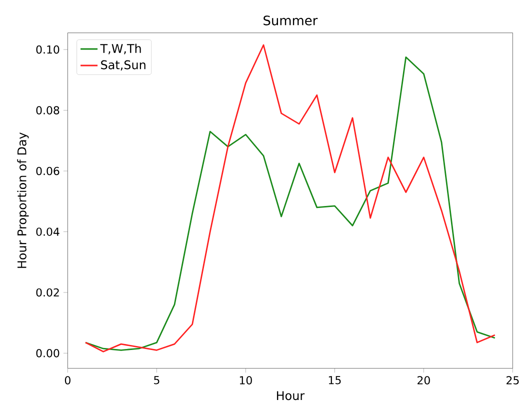  What do you see at coordinates (123, 65) in the screenshot?
I see `legend-label: Sat,Sun` at bounding box center [123, 65].